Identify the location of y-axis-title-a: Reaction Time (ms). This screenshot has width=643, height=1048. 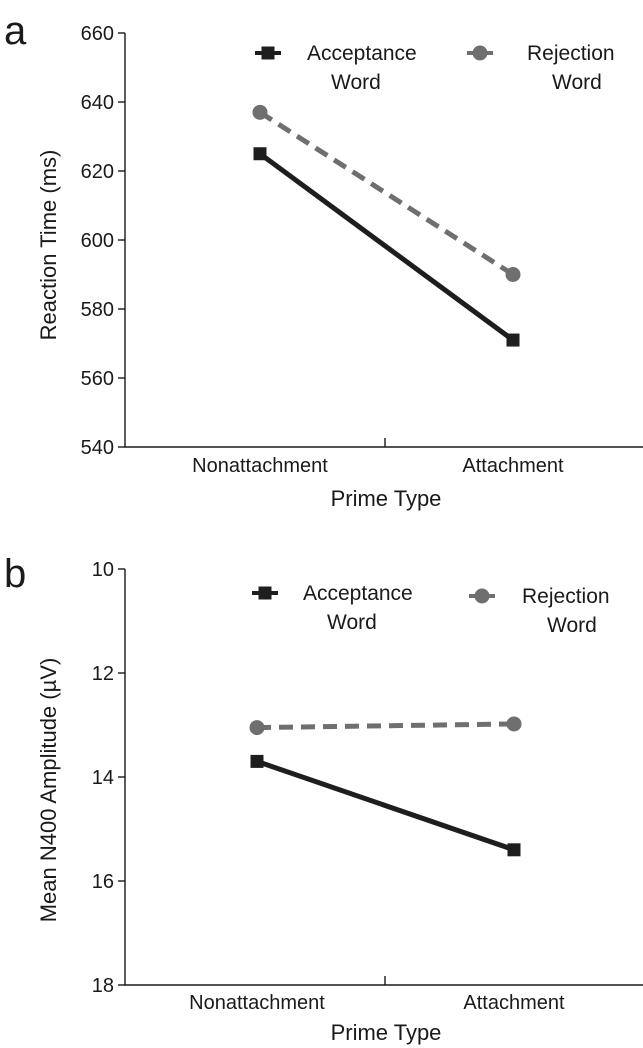
(48, 245).